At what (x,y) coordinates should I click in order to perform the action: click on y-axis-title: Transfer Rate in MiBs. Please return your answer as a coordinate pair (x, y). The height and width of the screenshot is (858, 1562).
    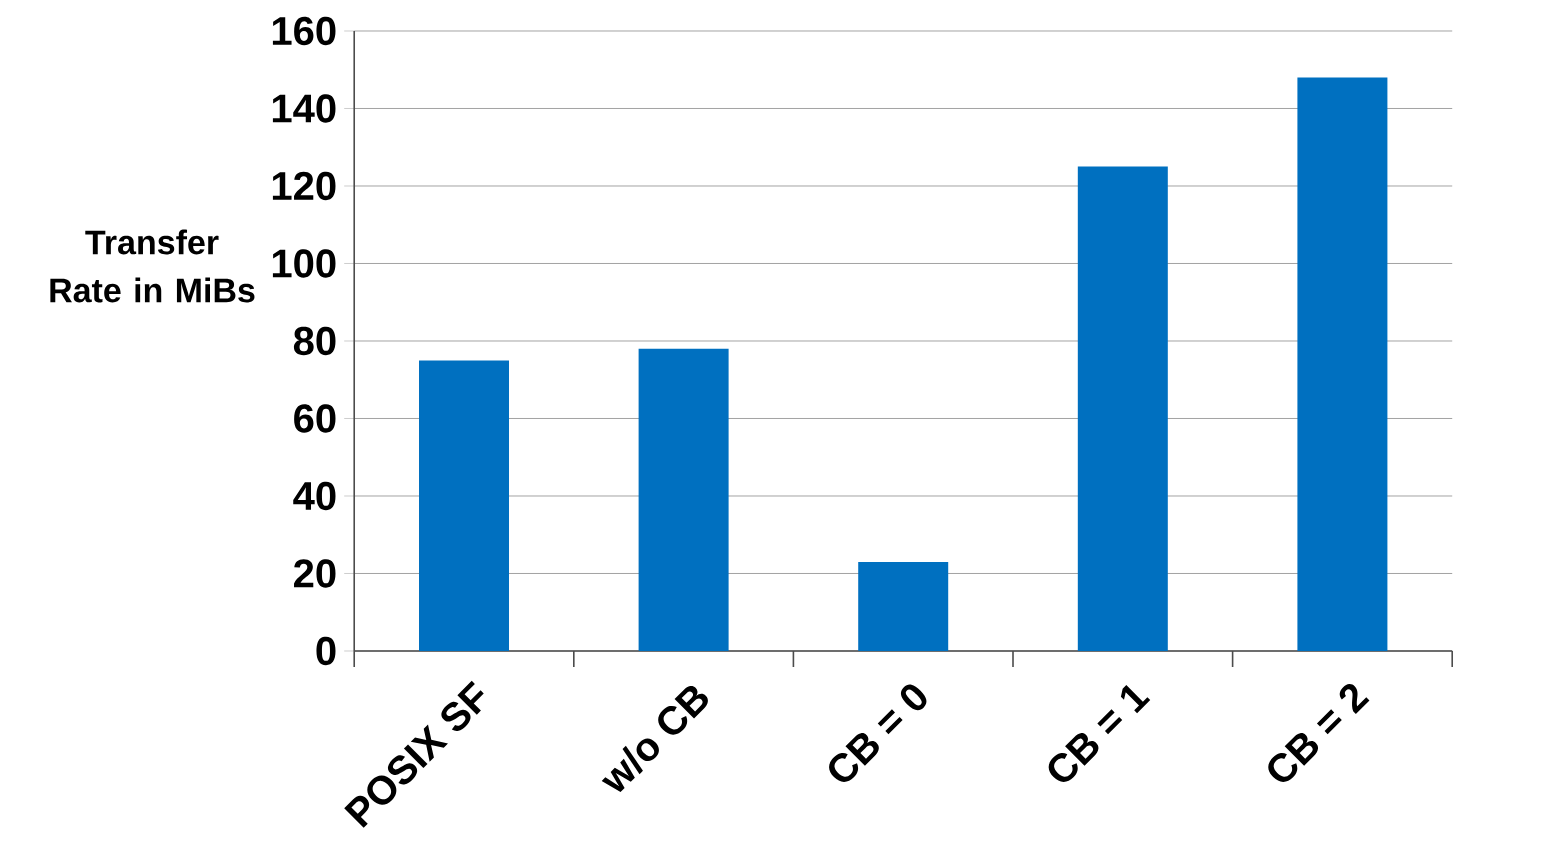
    Looking at the image, I should click on (152, 266).